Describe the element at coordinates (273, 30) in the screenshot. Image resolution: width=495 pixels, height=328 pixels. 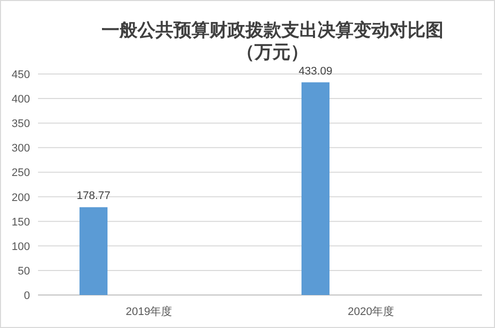
I see `title: 一般公共预算财政拨款支出决算变动对比图` at that location.